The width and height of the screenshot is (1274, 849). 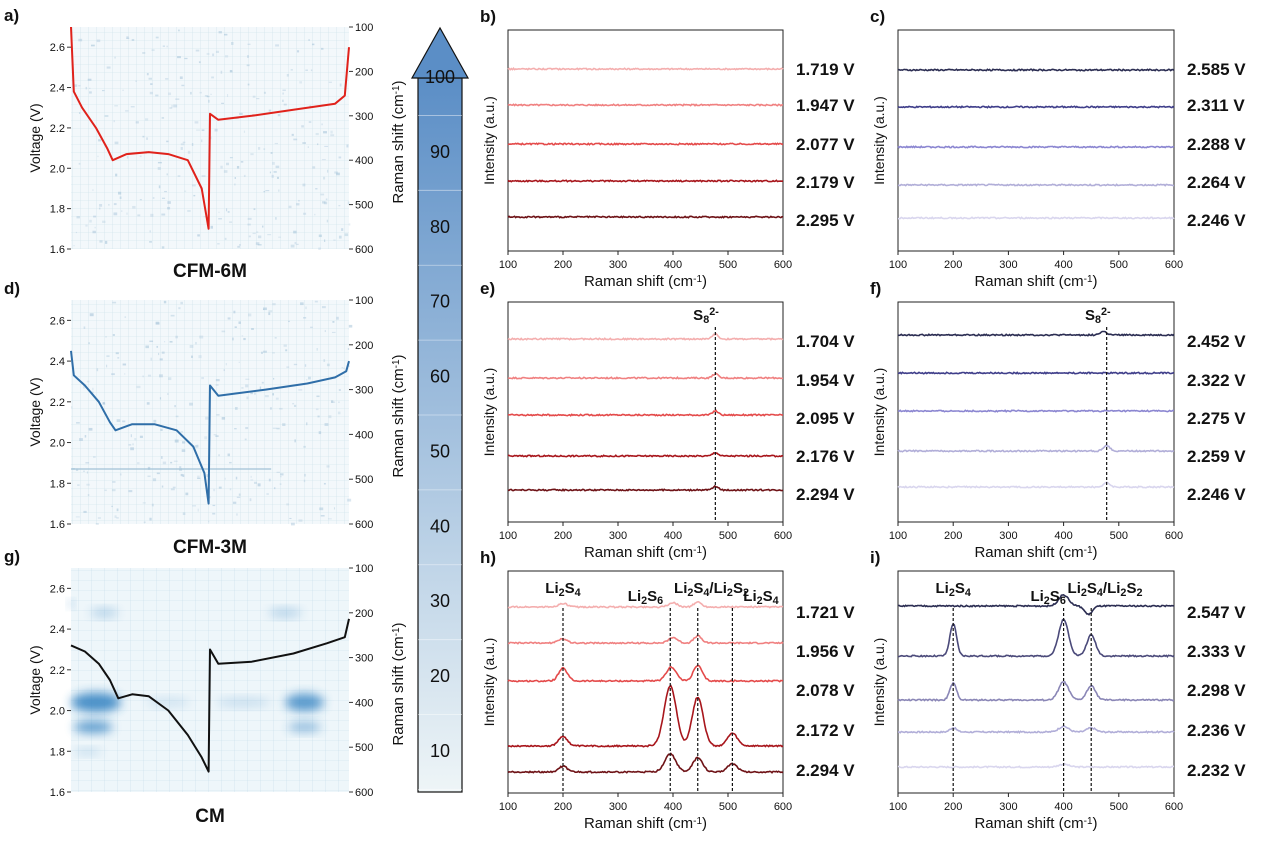 What do you see at coordinates (825, 418) in the screenshot?
I see `series-label: 2.095 V` at bounding box center [825, 418].